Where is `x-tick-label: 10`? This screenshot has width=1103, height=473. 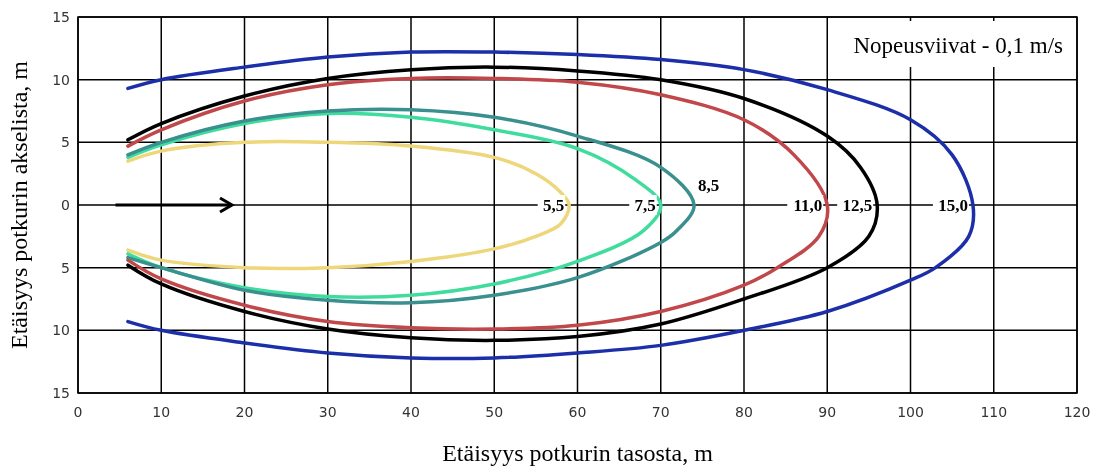 x-tick-label: 10 is located at coordinates (161, 412).